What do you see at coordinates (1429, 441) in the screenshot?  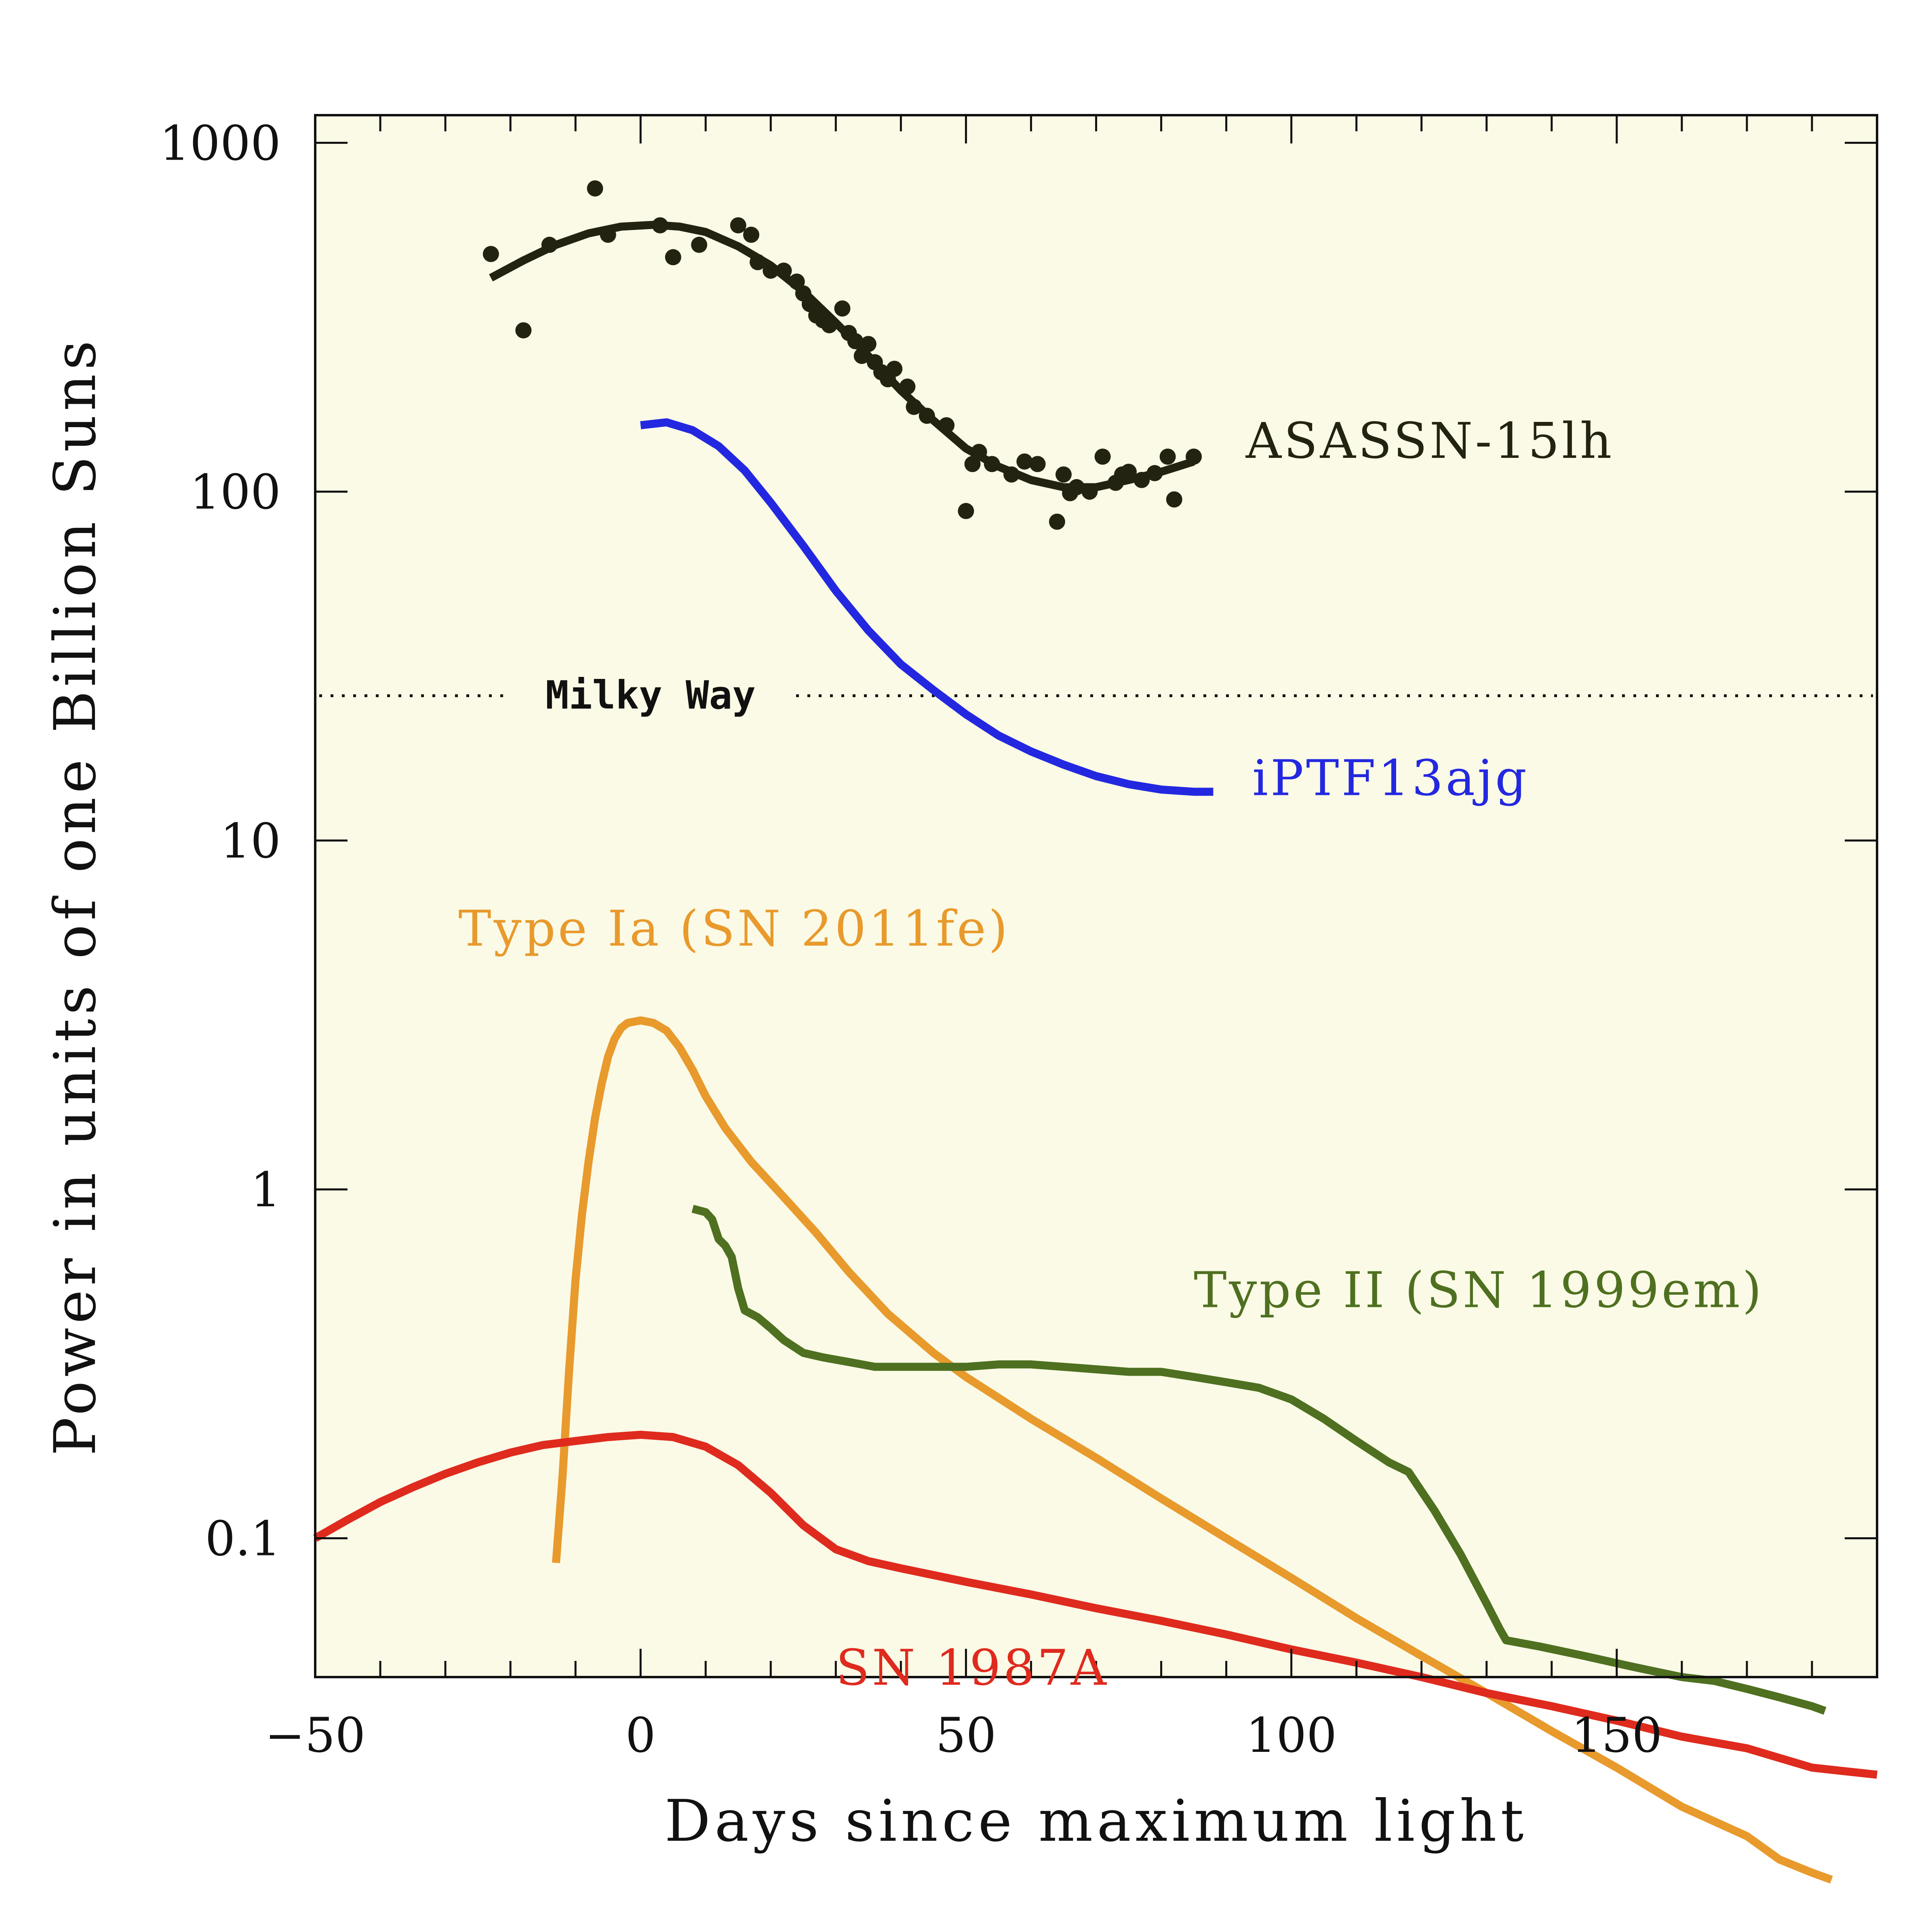 I see `series-label-asassn-15lh: ASASSN-15lh` at bounding box center [1429, 441].